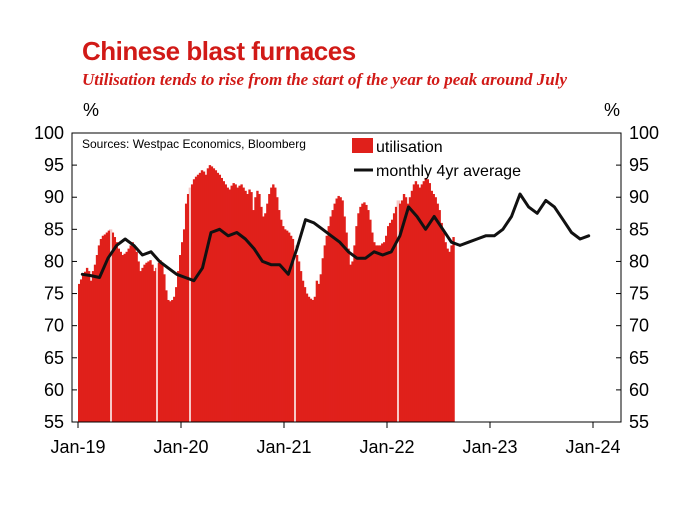 Image resolution: width=700 pixels, height=525 pixels. What do you see at coordinates (644, 133) in the screenshot?
I see `y-tick-label-right: 100` at bounding box center [644, 133].